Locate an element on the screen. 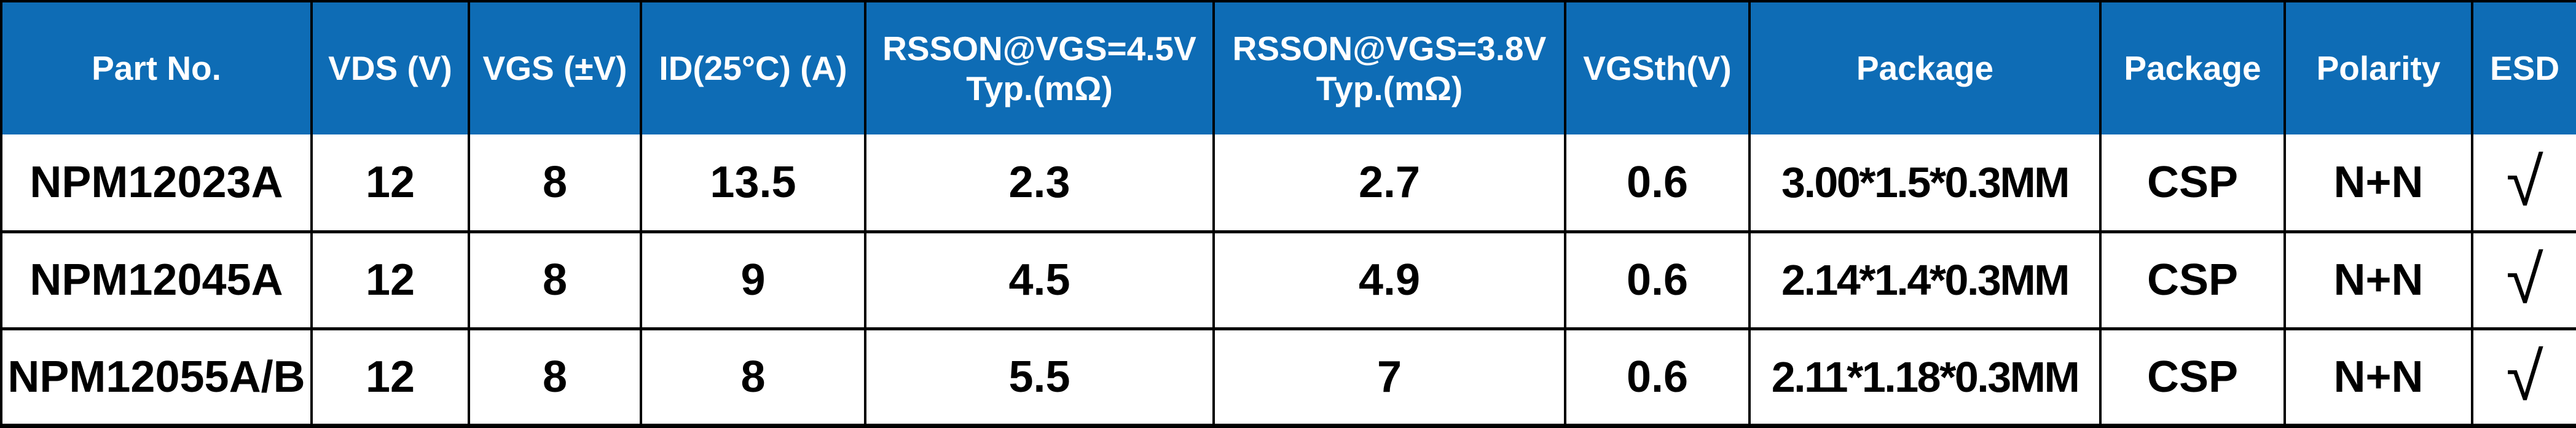 This screenshot has width=2576, height=428. cell-rsson-3v8: 2.7 is located at coordinates (1390, 183).